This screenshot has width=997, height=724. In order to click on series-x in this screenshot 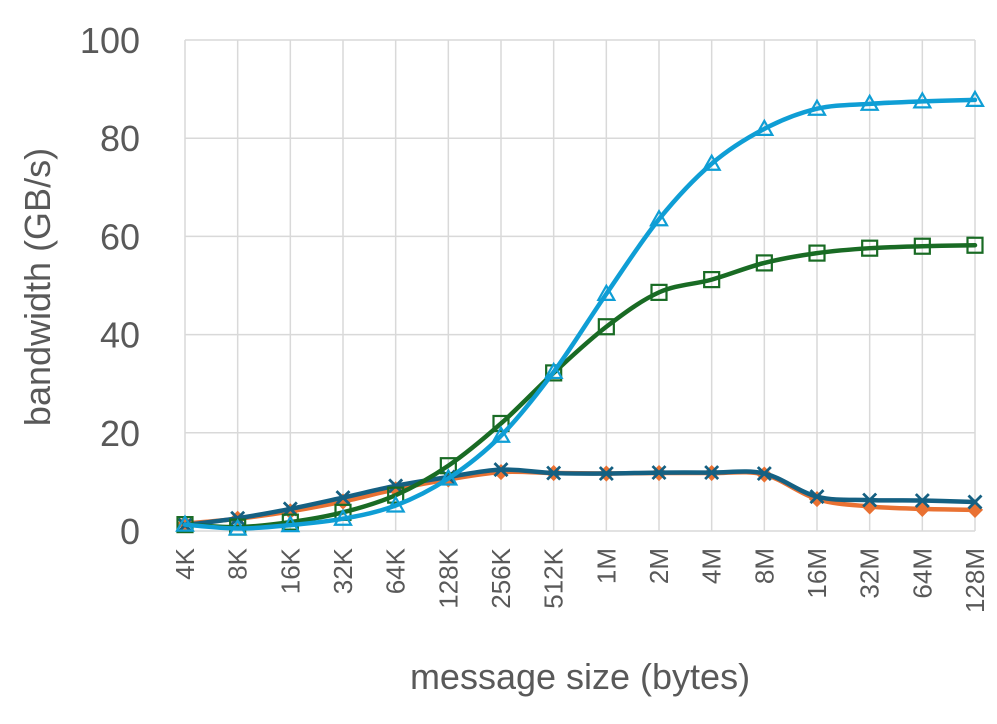, I will do `click(580, 497)`.